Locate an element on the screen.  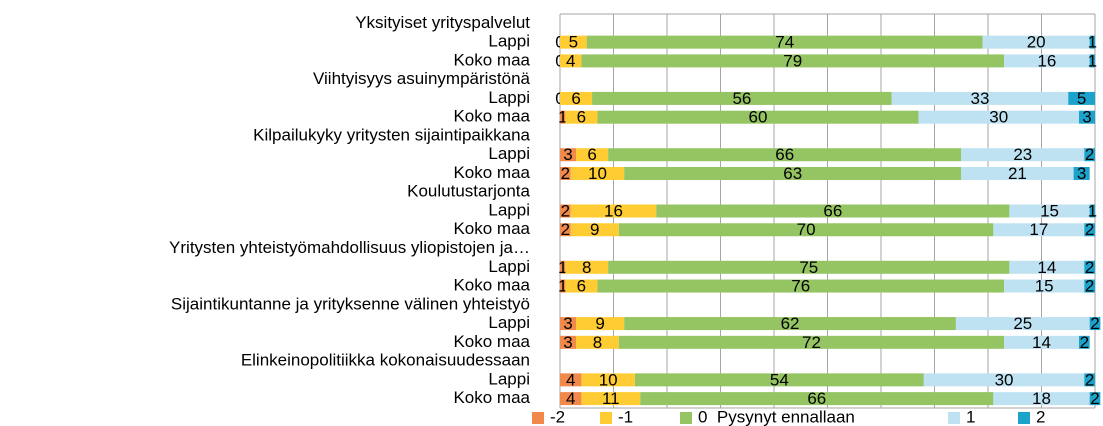
value-label: 72 is located at coordinates (811, 342).